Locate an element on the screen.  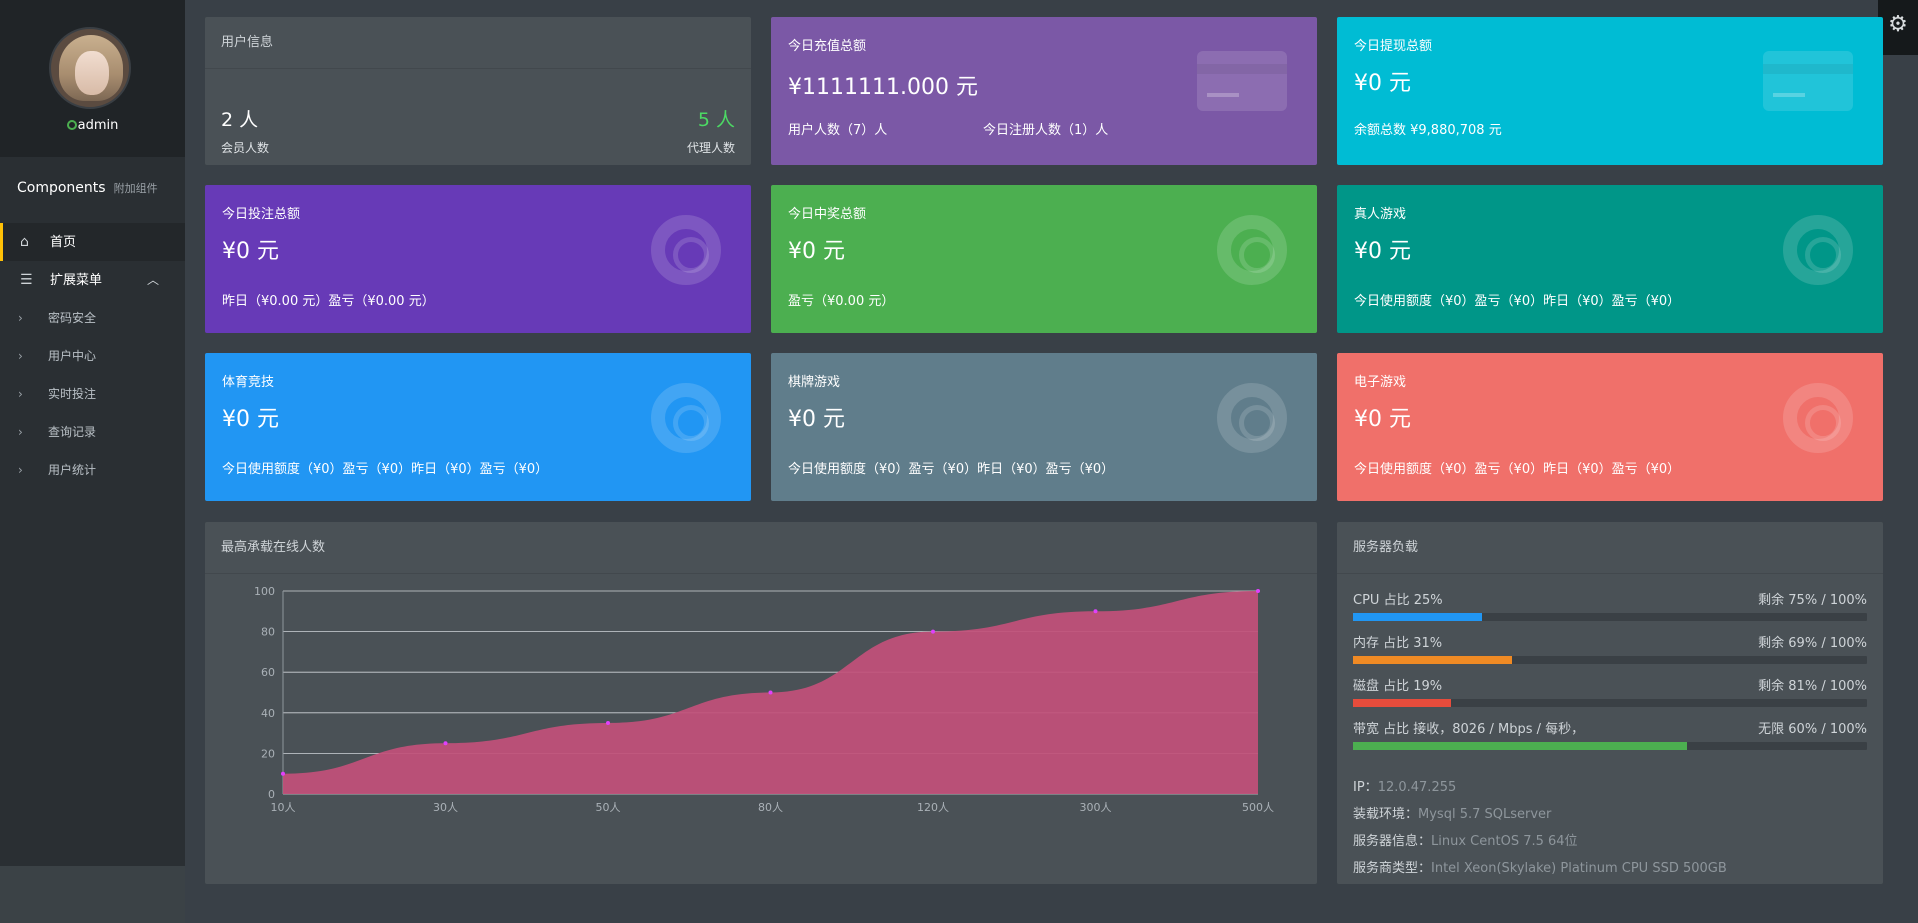
chevron-up-icon: ︿ is located at coordinates (152, 280).